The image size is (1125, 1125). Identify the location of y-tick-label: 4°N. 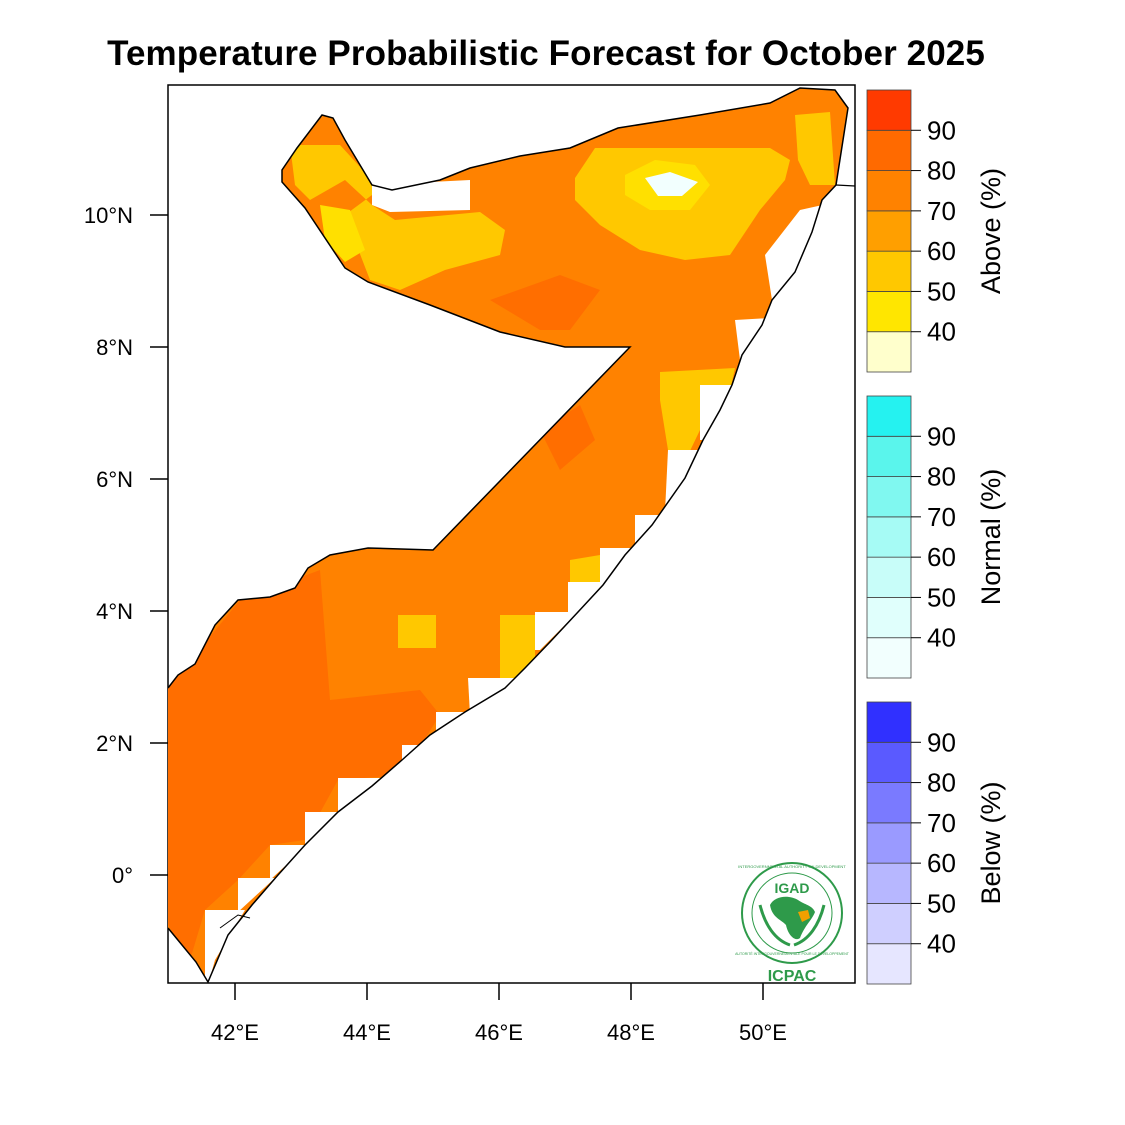
(114, 611).